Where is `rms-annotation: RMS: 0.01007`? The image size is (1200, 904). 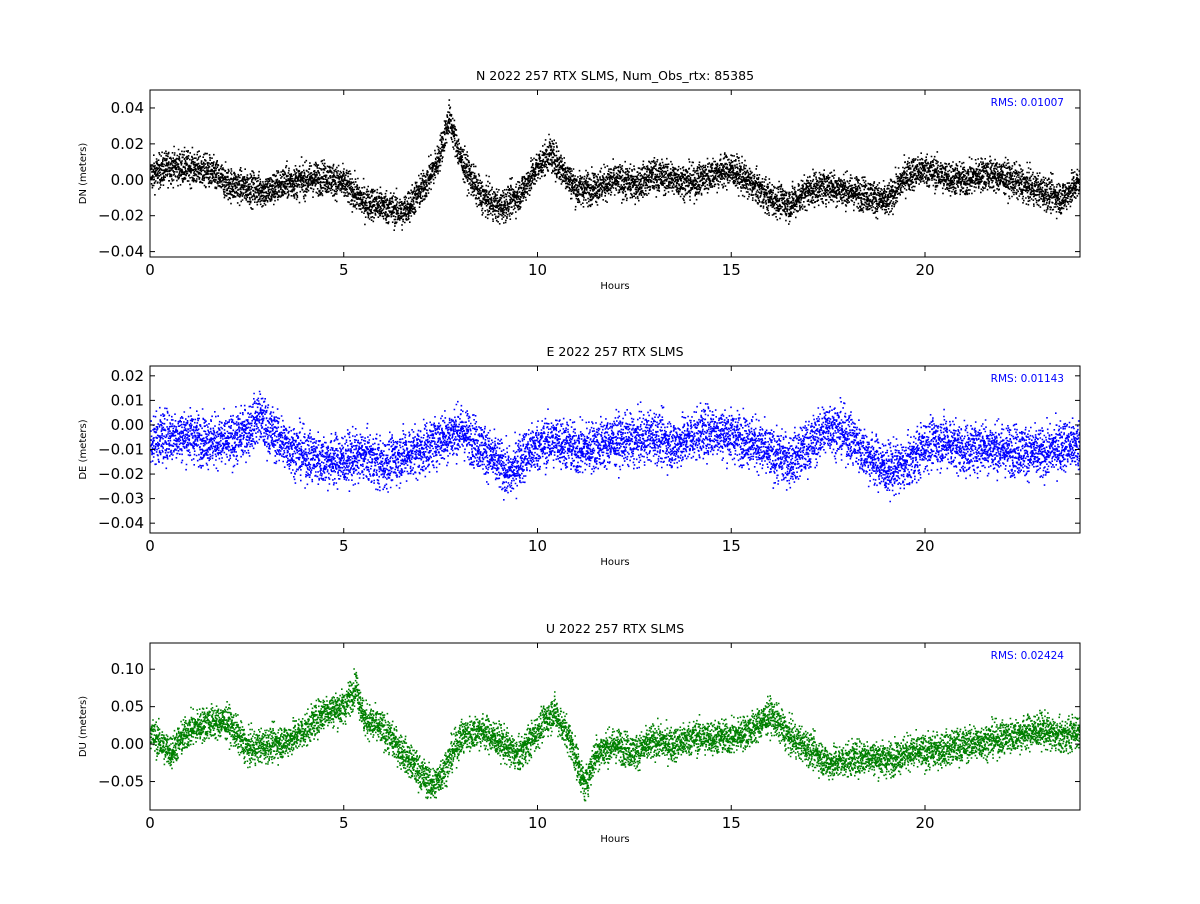
rms-annotation: RMS: 0.01007 is located at coordinates (1027, 103).